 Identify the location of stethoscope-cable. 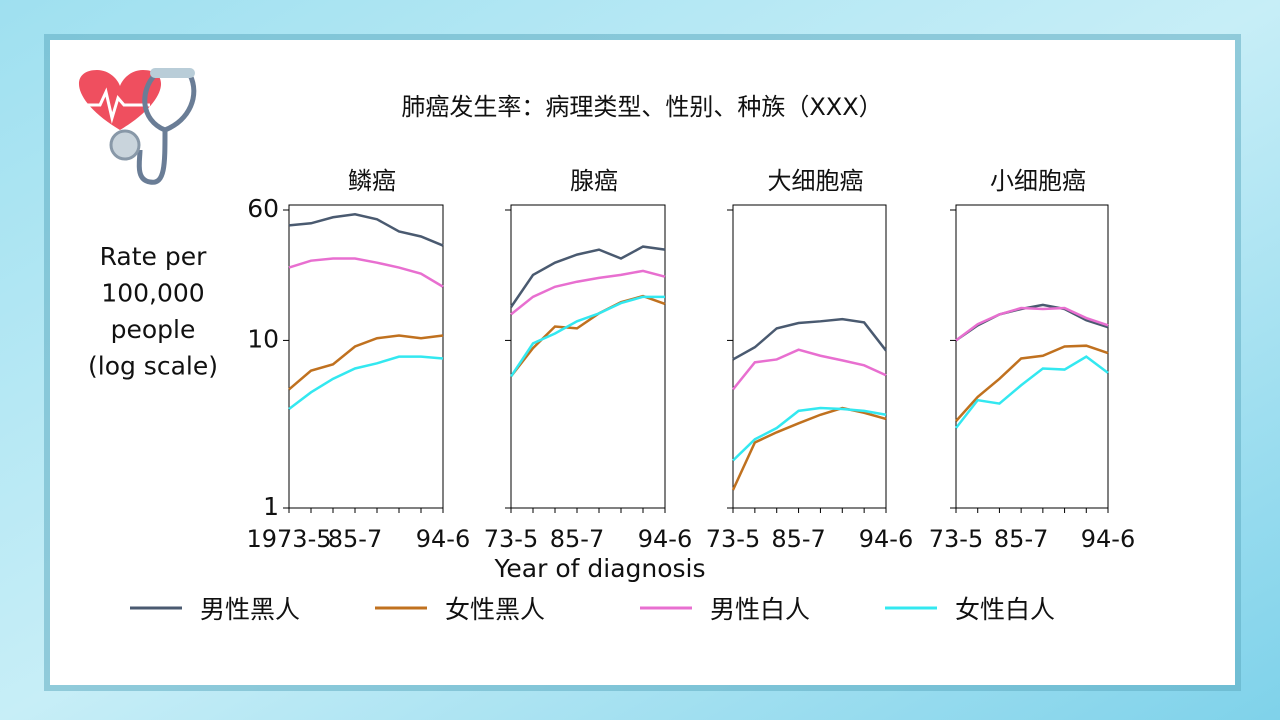
(152, 157).